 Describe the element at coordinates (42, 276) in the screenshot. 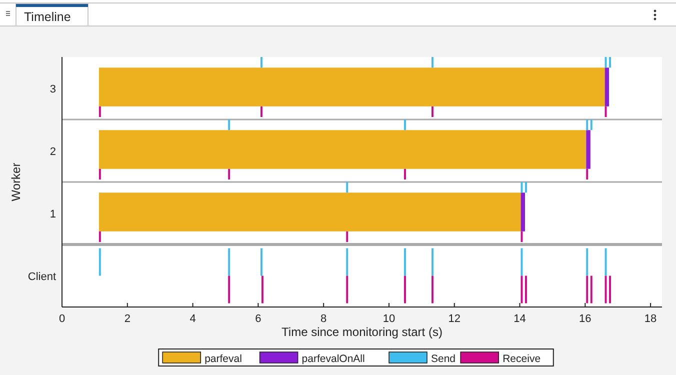

I see `y-tick-label: Client` at that location.